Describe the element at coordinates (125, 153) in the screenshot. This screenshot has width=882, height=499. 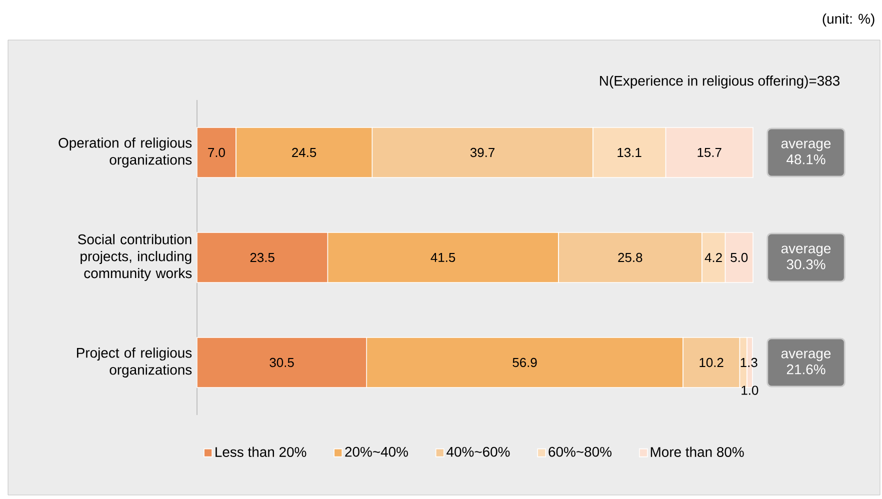
I see `y-tick-label: Operation of religious organizations` at that location.